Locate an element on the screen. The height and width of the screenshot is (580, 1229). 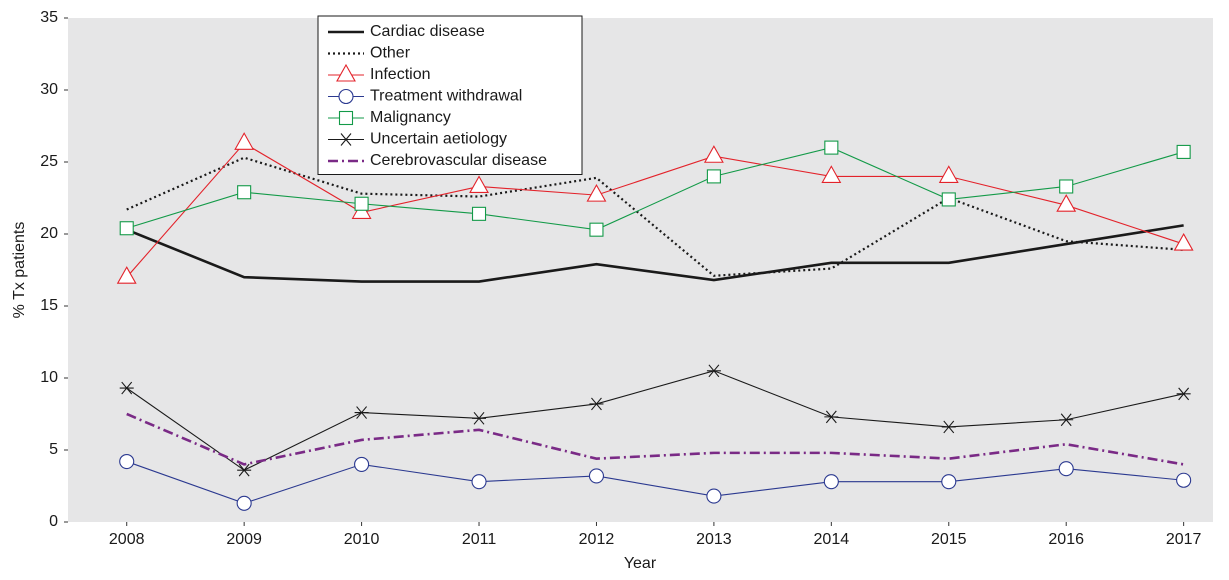
y-tick-label: 5 is located at coordinates (53, 449).